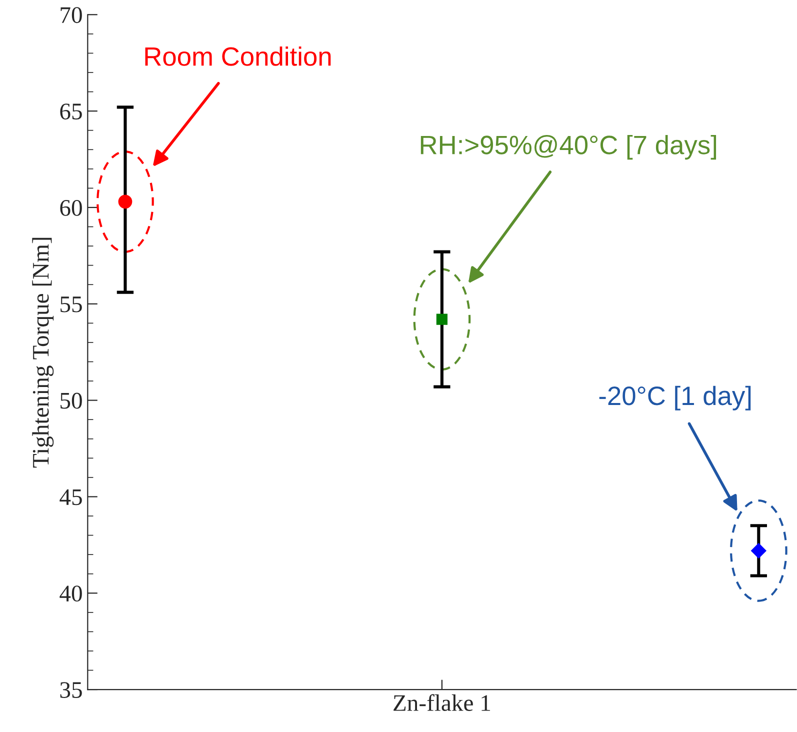 The image size is (797, 732). Describe the element at coordinates (442, 703) in the screenshot. I see `x-tick-label: Zn-flake 1` at that location.